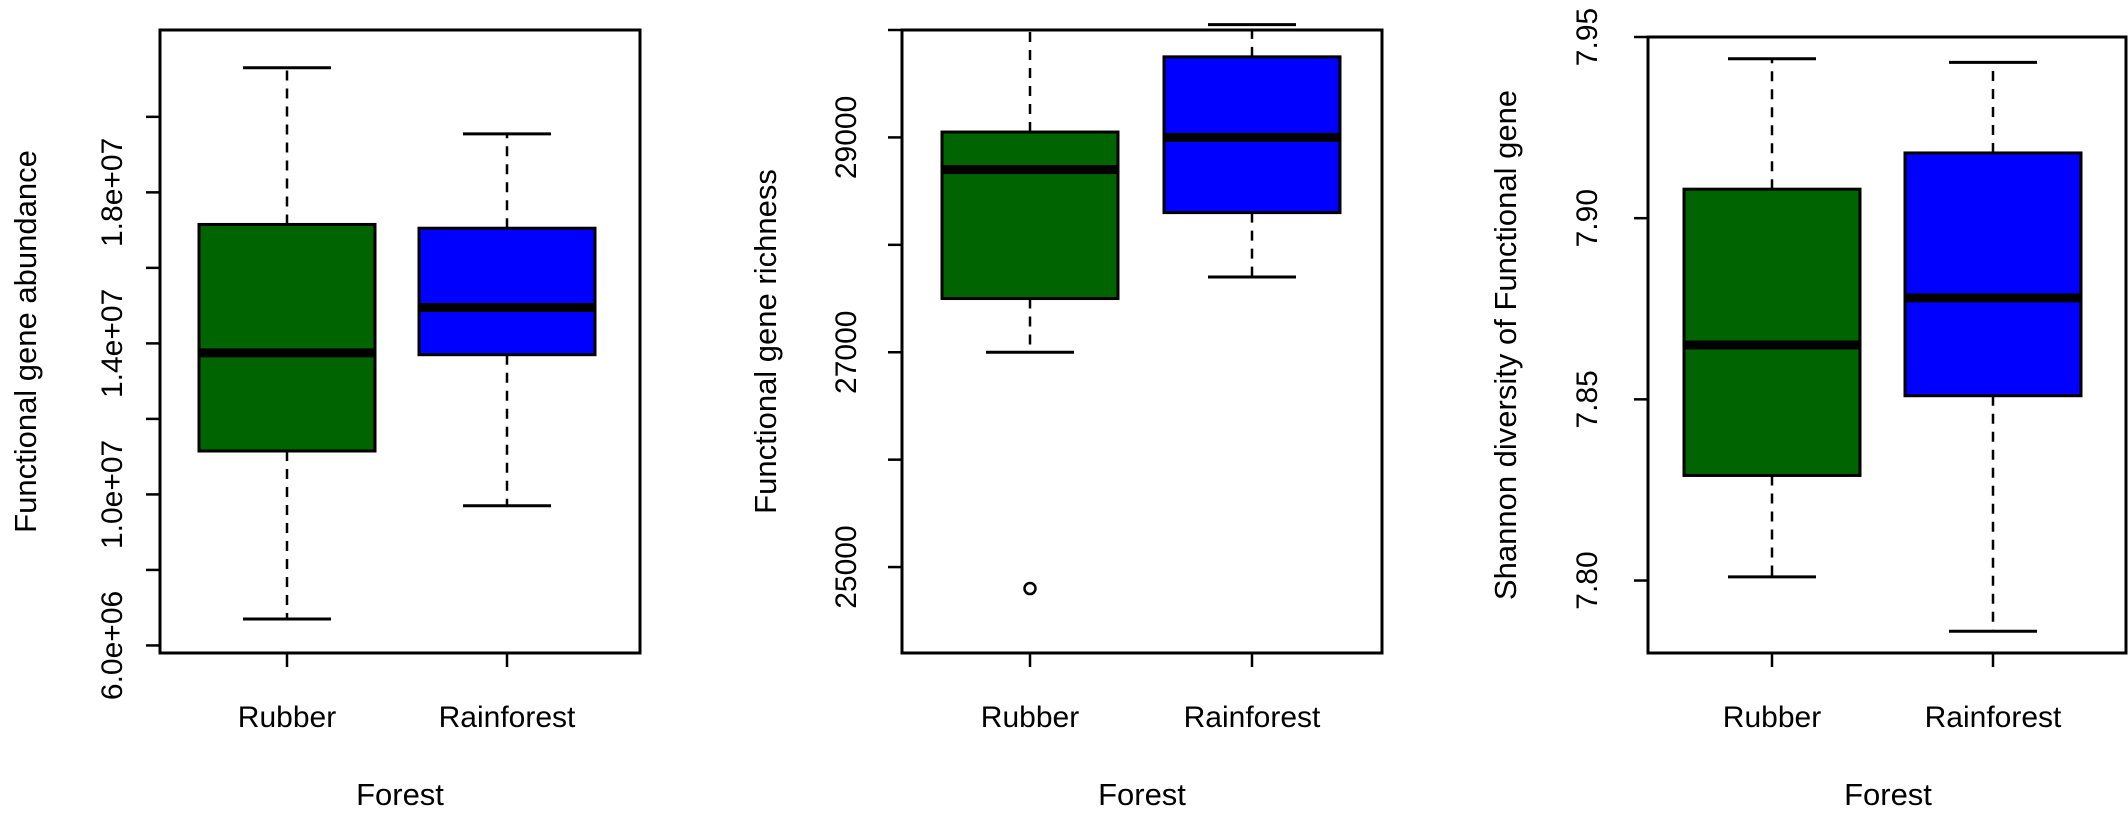 The height and width of the screenshot is (813, 2128). Describe the element at coordinates (1587, 218) in the screenshot. I see `y-tick-label: 7.90` at that location.